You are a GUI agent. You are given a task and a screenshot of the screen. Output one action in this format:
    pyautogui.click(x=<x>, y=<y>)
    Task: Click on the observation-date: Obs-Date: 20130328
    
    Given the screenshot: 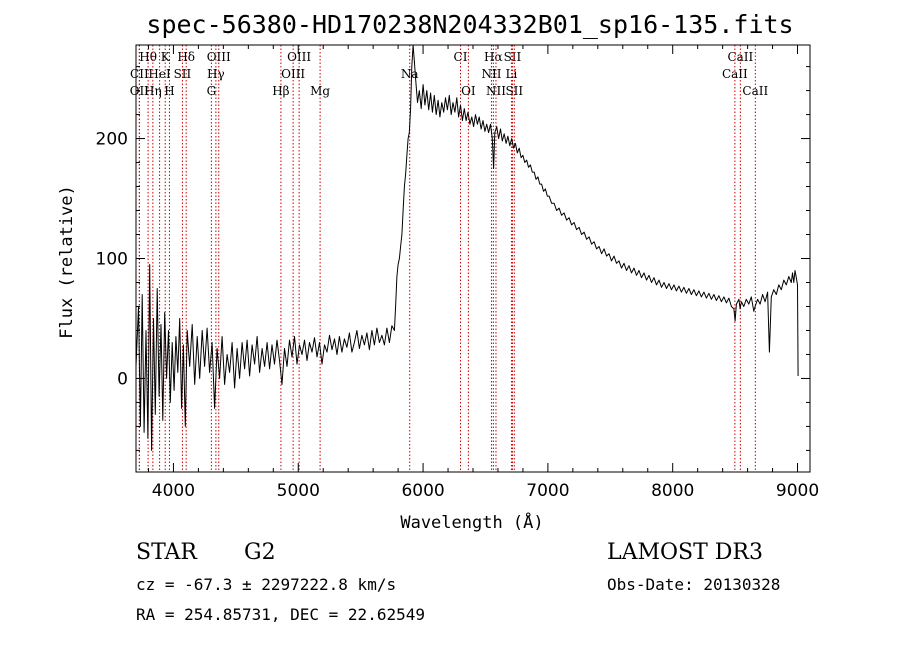 What is the action you would take?
    pyautogui.click(x=693, y=584)
    